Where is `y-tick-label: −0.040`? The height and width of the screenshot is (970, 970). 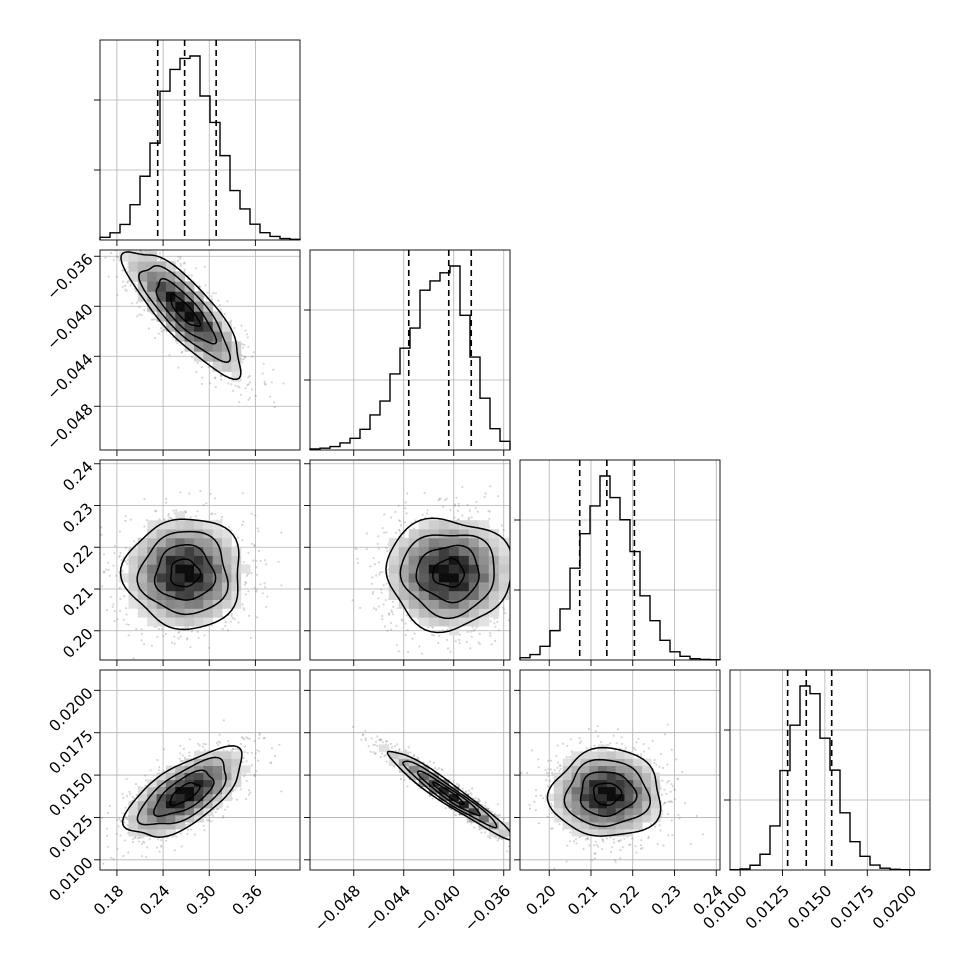
y-tick-label: −0.040 is located at coordinates (69, 326).